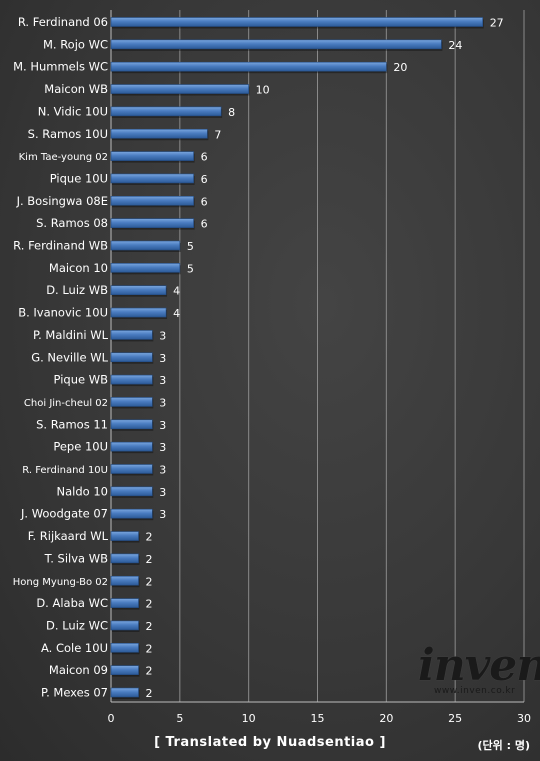 Image resolution: width=540 pixels, height=761 pixels. I want to click on watermark-url: www.inven.co.kr, so click(475, 691).